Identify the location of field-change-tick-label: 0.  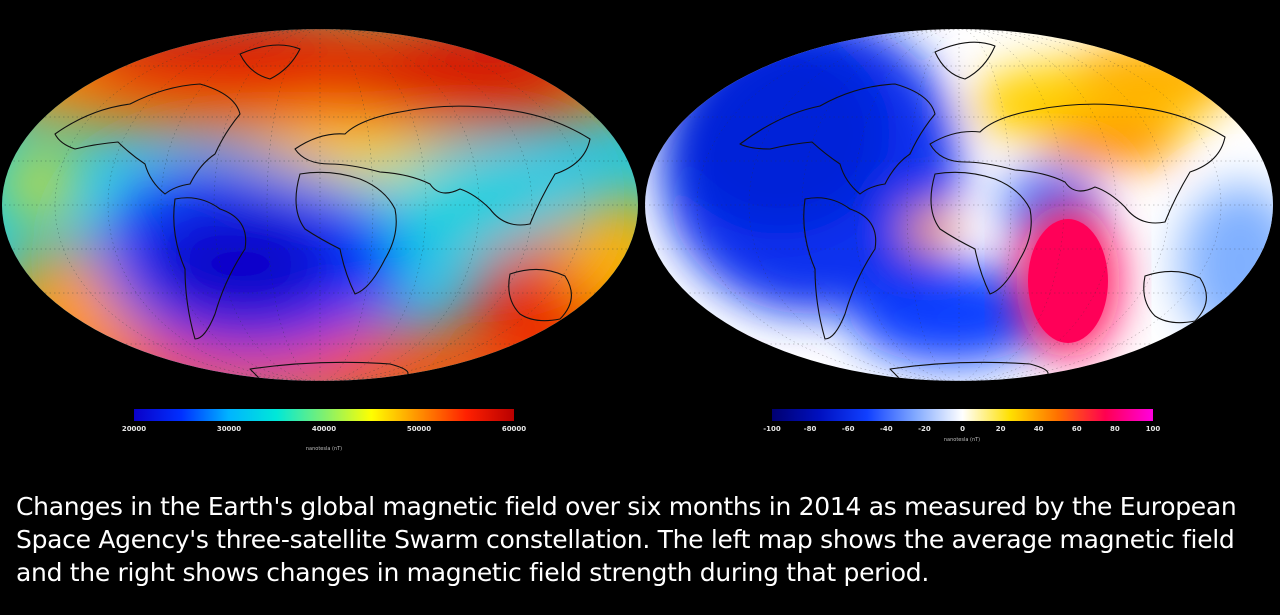
(962, 429).